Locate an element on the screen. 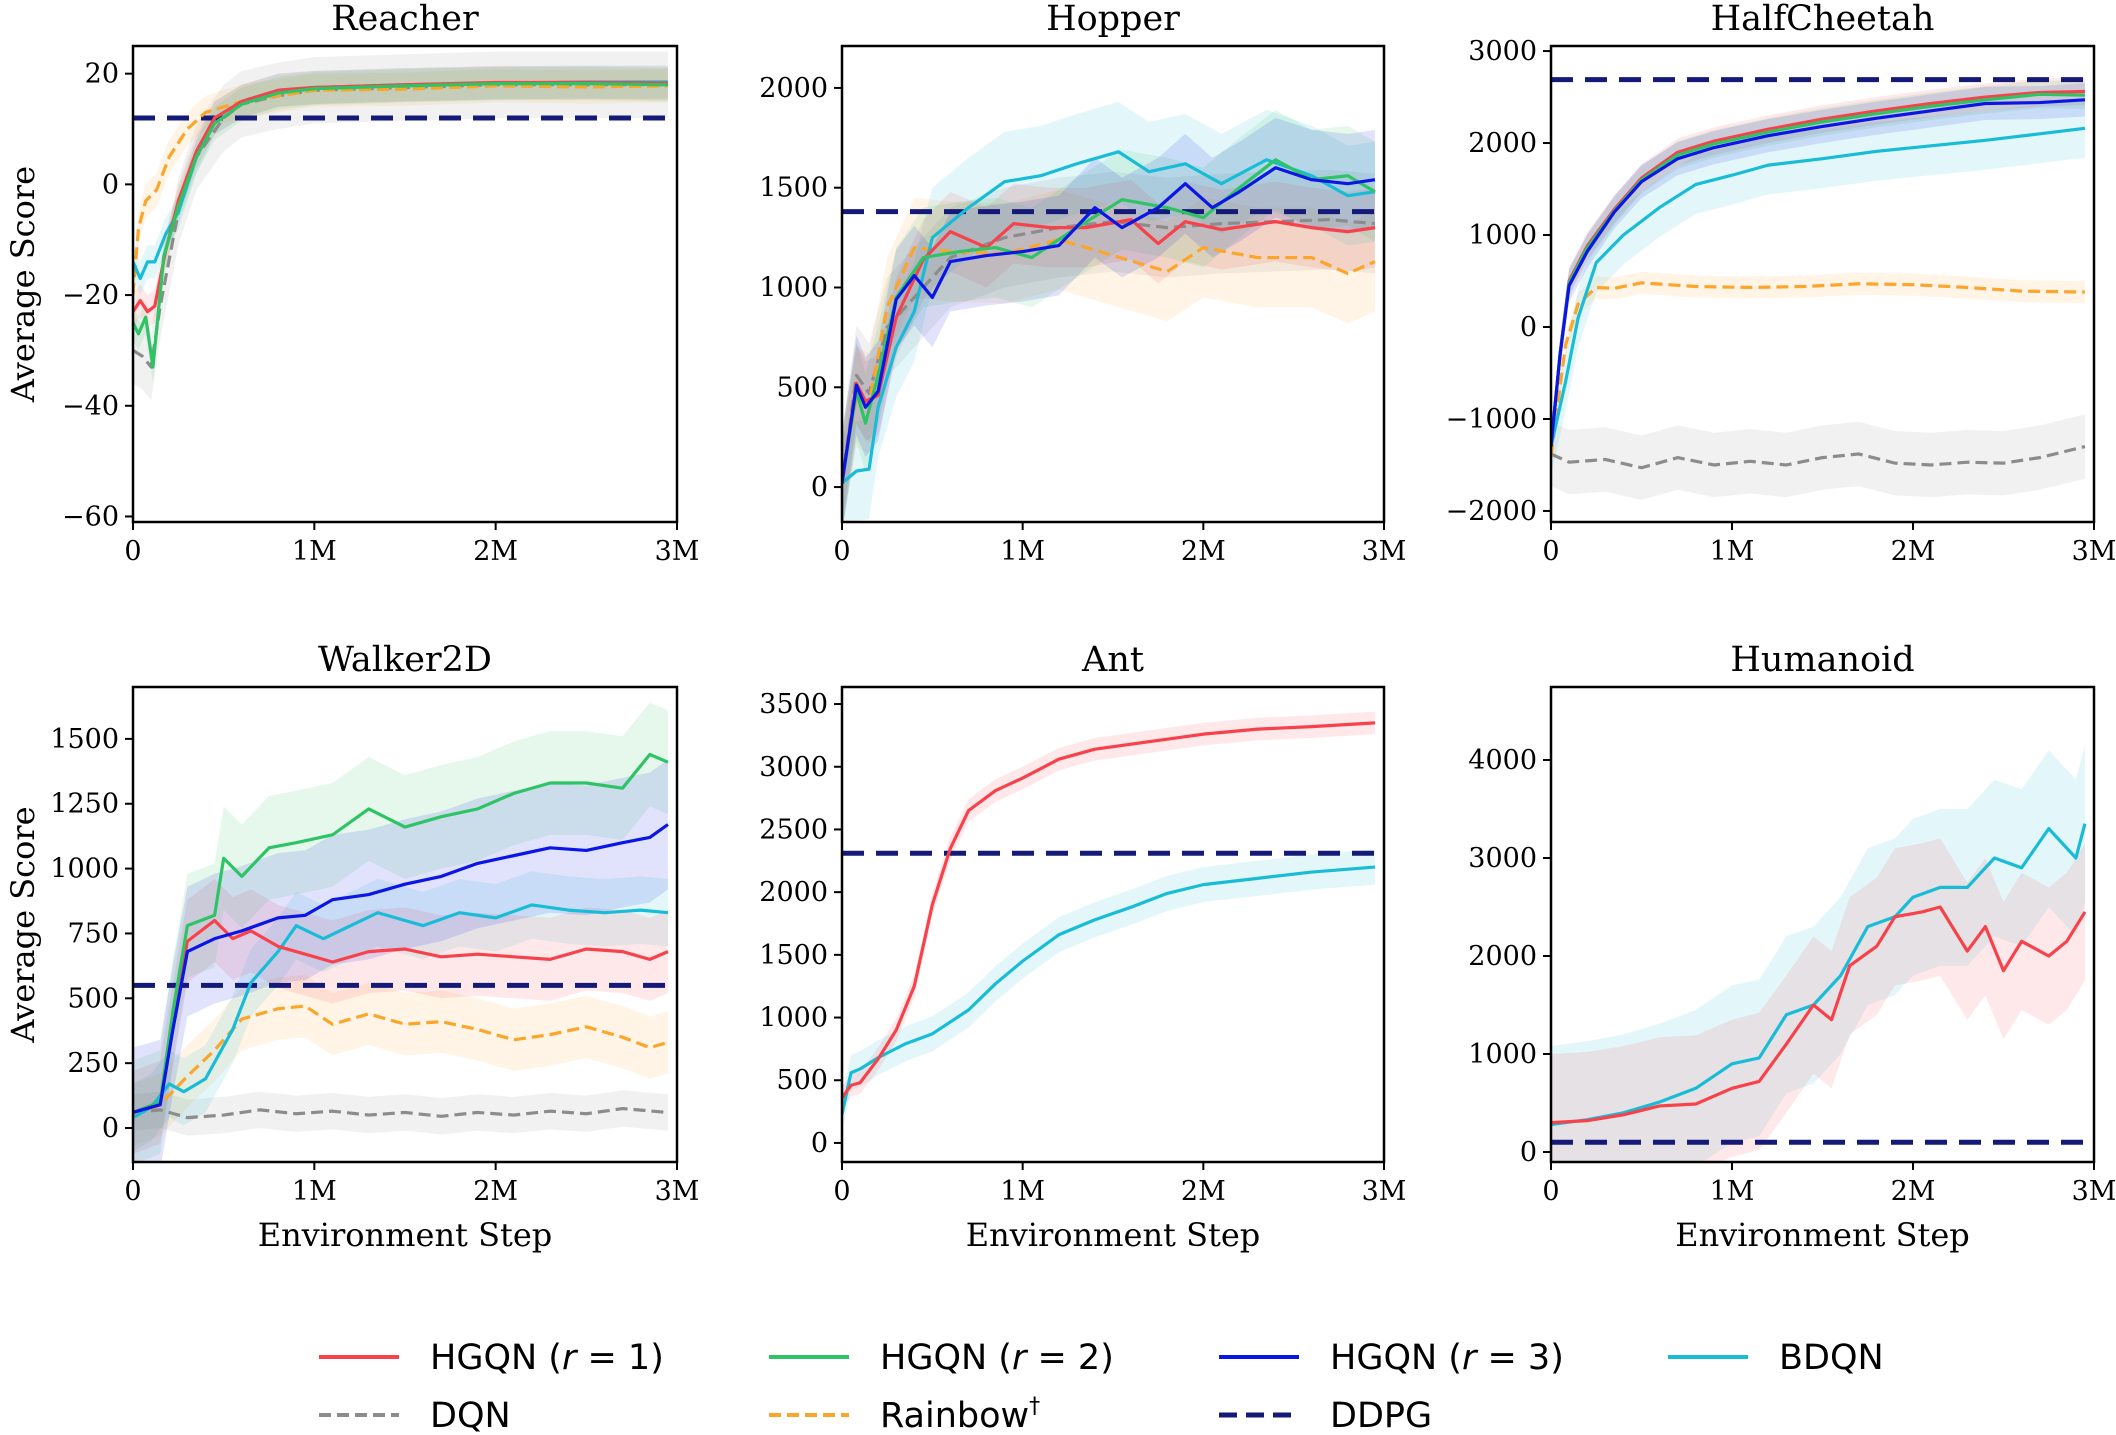 Image resolution: width=2116 pixels, height=1435 pixels. legend-label: BDQN is located at coordinates (1831, 1358).